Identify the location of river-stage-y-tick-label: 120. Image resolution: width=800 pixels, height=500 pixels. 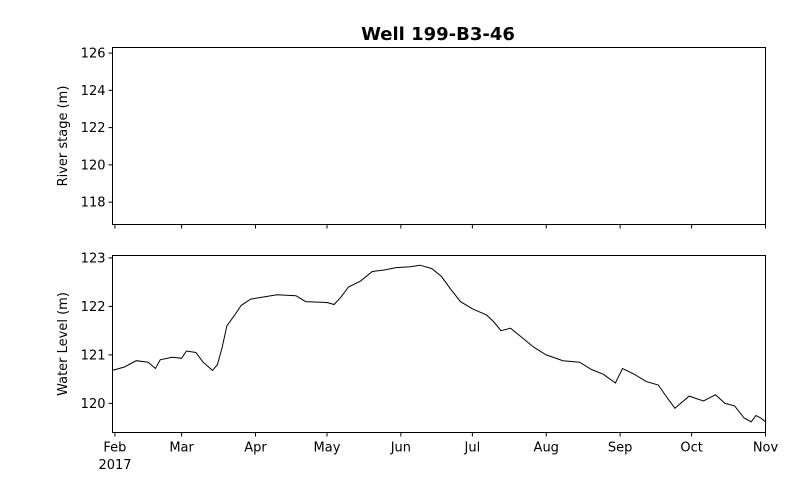
(93, 165).